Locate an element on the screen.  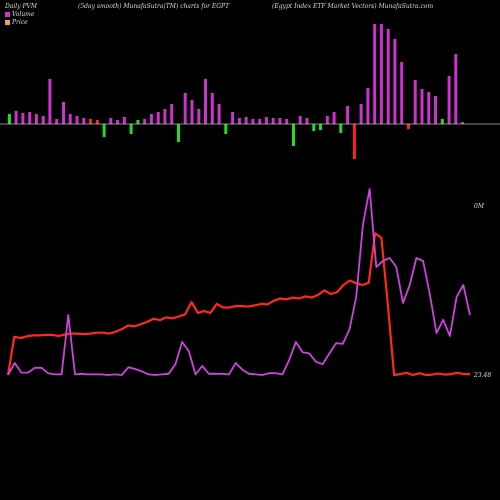
legend-volume-swatch is located at coordinates (7, 14).